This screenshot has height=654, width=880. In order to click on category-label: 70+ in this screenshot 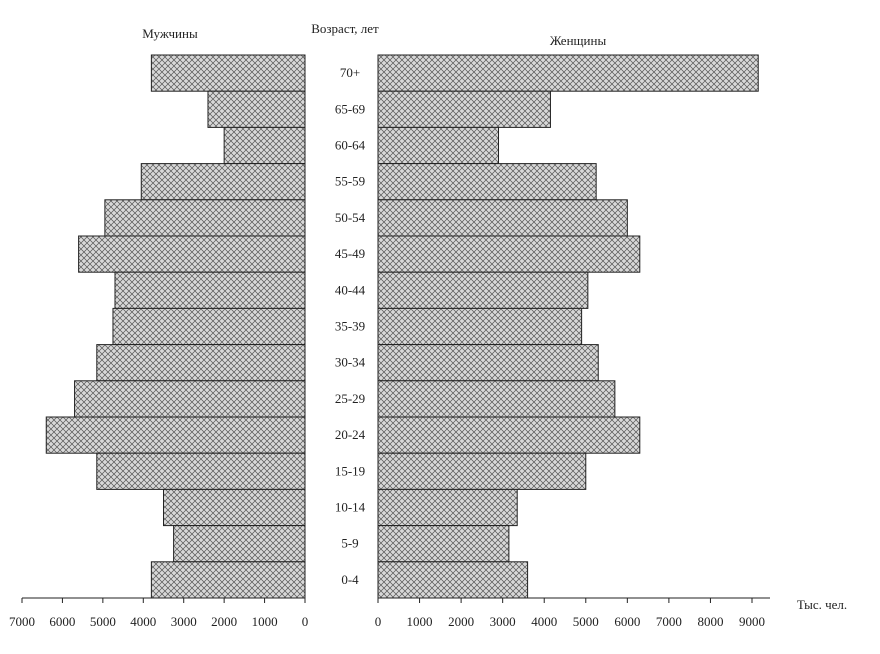, I will do `click(350, 72)`.